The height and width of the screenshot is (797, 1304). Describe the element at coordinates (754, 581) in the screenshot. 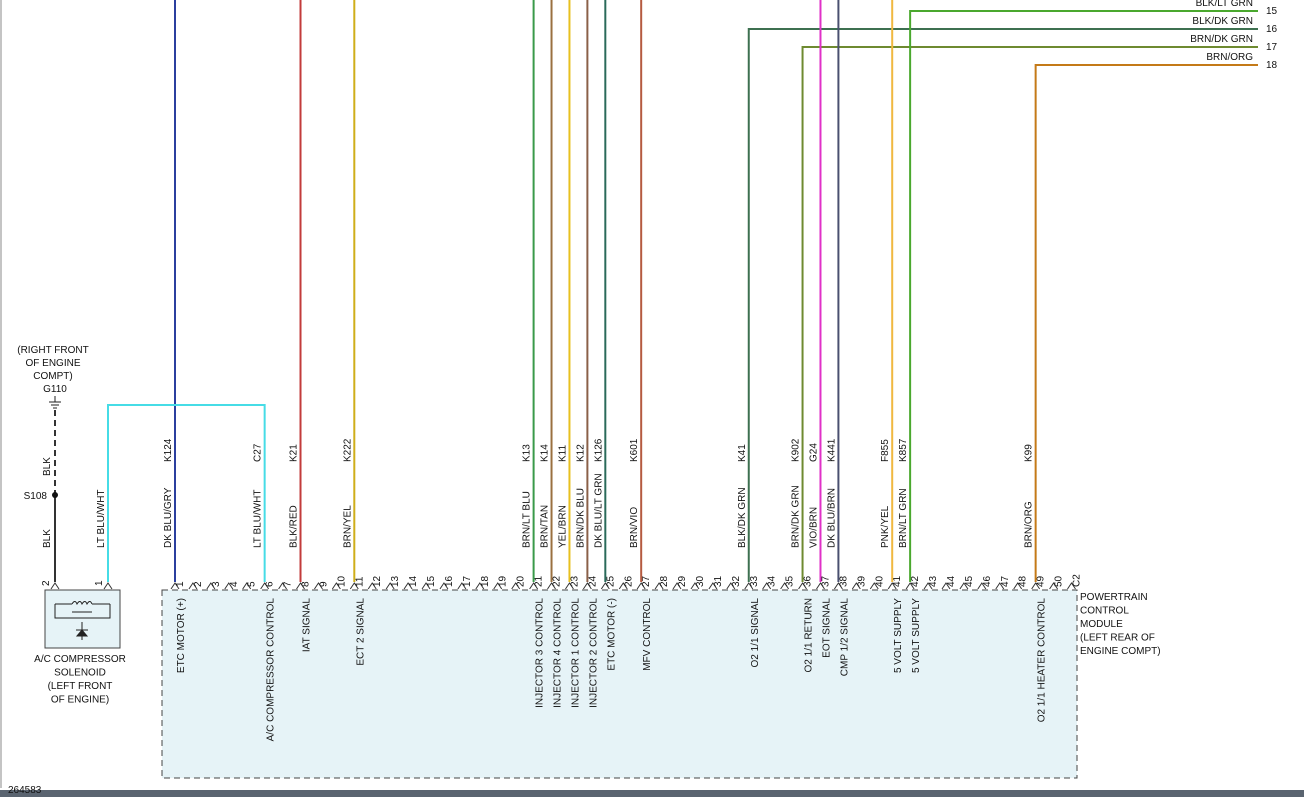

I see `pin-number: 33` at that location.